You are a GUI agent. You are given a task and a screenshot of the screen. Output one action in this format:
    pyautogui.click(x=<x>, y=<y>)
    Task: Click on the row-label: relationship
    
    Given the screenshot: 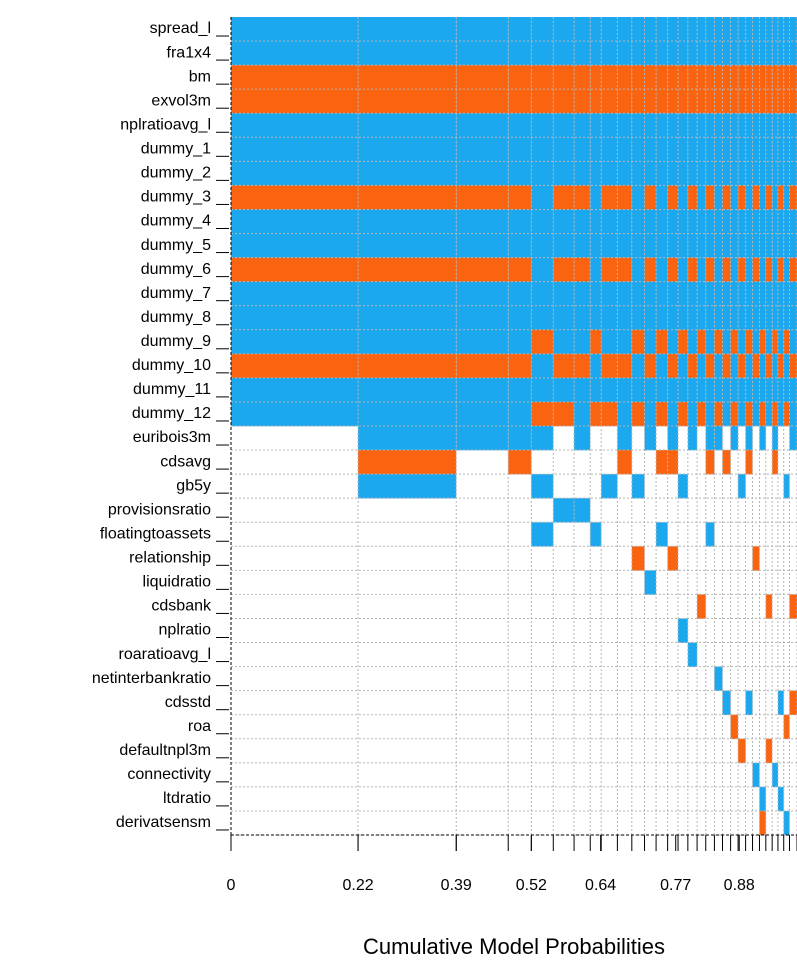 What is the action you would take?
    pyautogui.click(x=170, y=558)
    